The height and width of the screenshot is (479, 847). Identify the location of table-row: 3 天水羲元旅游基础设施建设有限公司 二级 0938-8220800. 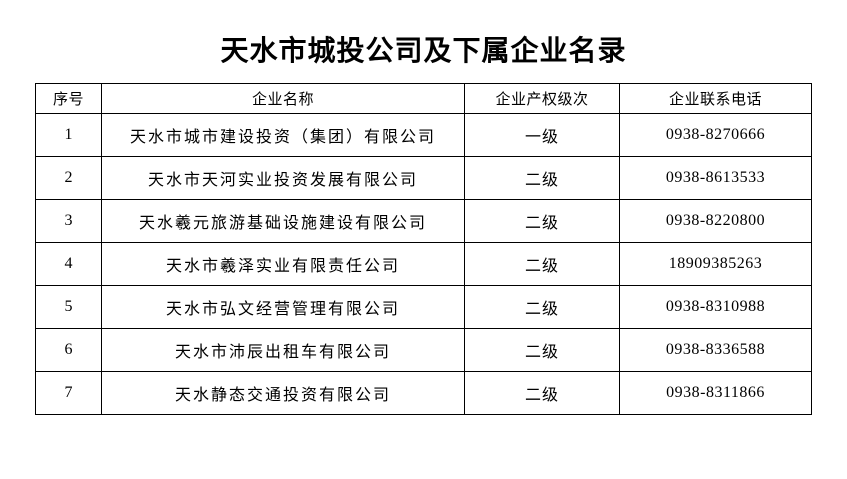
(423, 221).